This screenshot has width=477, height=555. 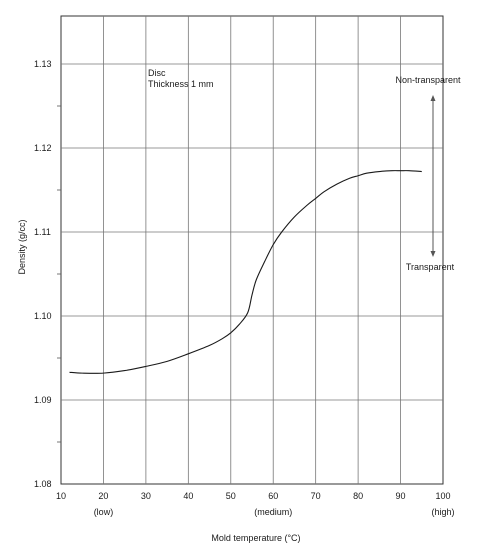 What do you see at coordinates (255, 538) in the screenshot?
I see `x-axis-title: Mold temperature (°C)` at bounding box center [255, 538].